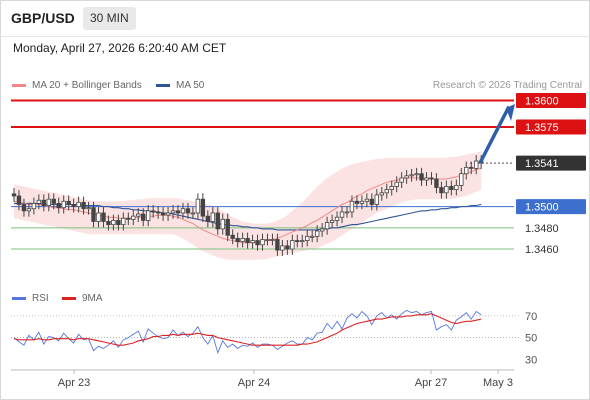 This screenshot has width=590, height=400. I want to click on ma20-swatch, so click(19, 85).